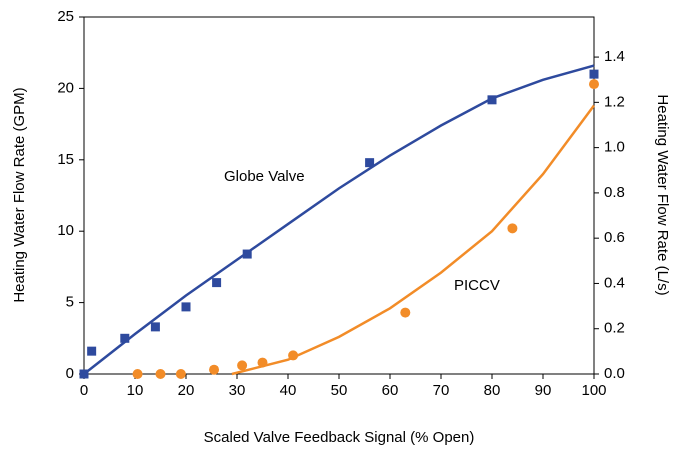 The image size is (675, 449). Describe the element at coordinates (614, 192) in the screenshot. I see `y2-tick-label: 0.8` at that location.